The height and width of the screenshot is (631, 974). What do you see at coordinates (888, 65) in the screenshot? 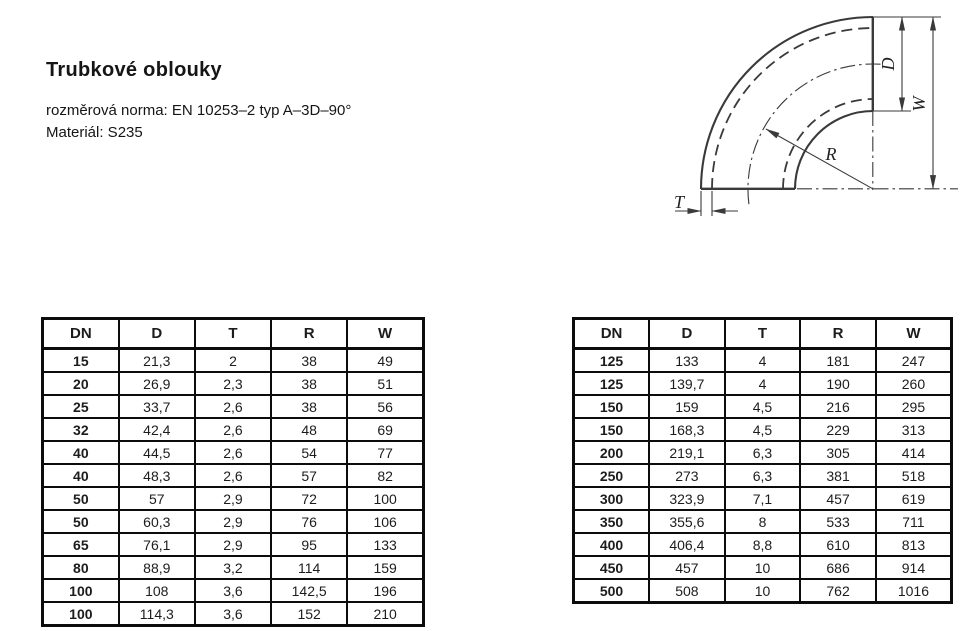
I see `dim-label-d: D` at bounding box center [888, 65].